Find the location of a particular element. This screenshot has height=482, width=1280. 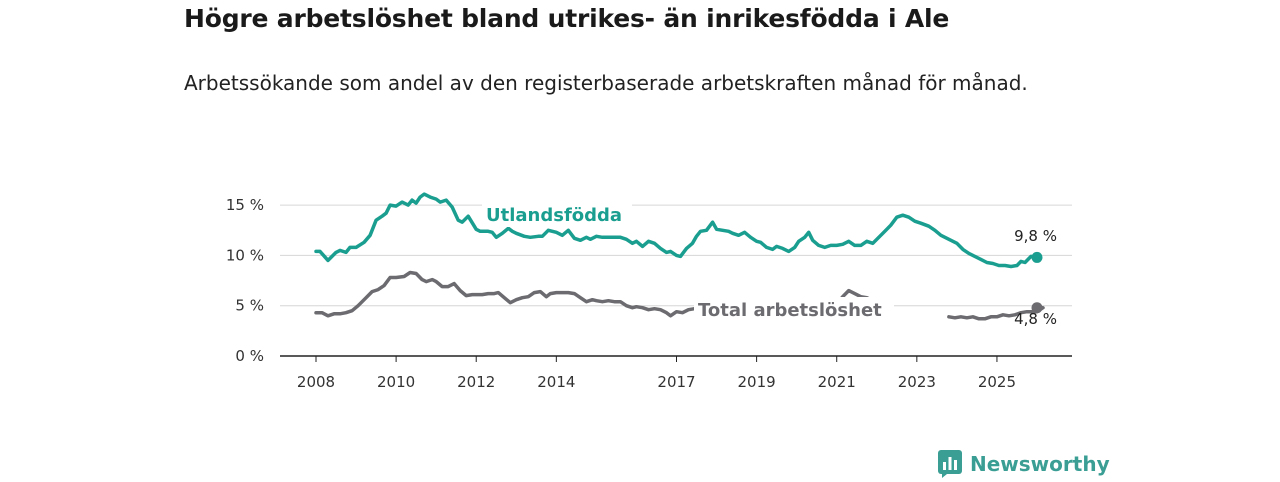

y-tick-label: 10 % is located at coordinates (245, 255).